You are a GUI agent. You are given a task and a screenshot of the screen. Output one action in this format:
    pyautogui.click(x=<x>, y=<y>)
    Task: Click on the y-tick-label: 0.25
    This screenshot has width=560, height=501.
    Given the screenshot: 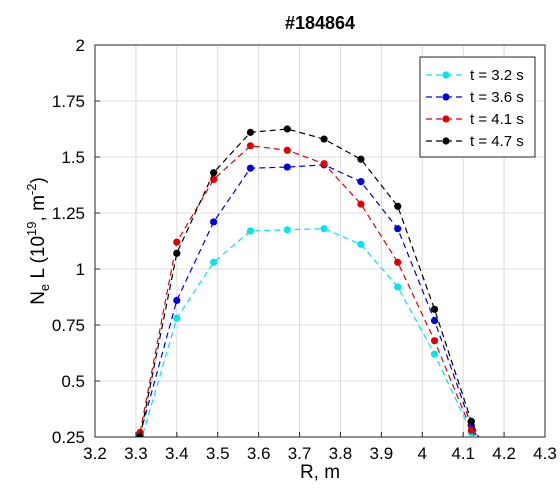 What is the action you would take?
    pyautogui.click(x=68, y=437)
    